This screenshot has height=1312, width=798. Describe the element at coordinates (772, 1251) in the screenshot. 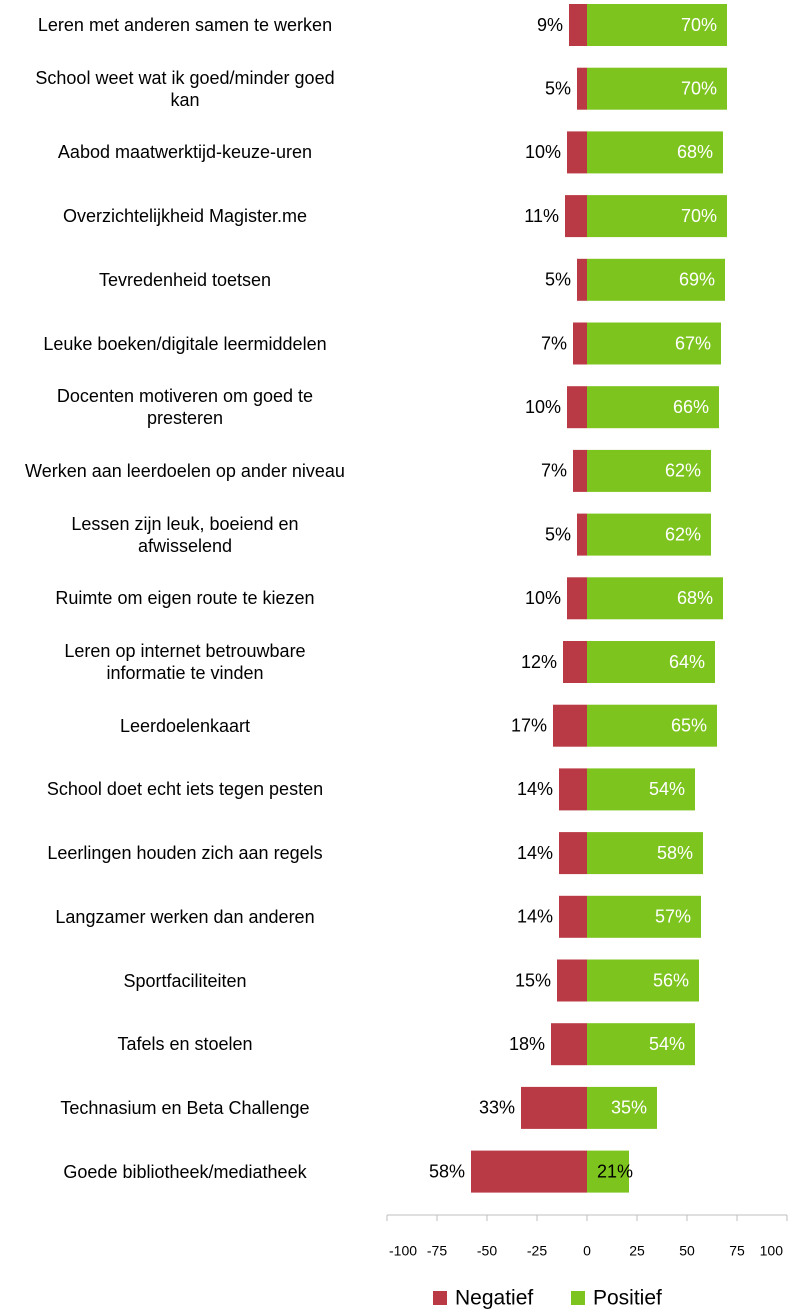

I see `x-tick-label: 100` at that location.